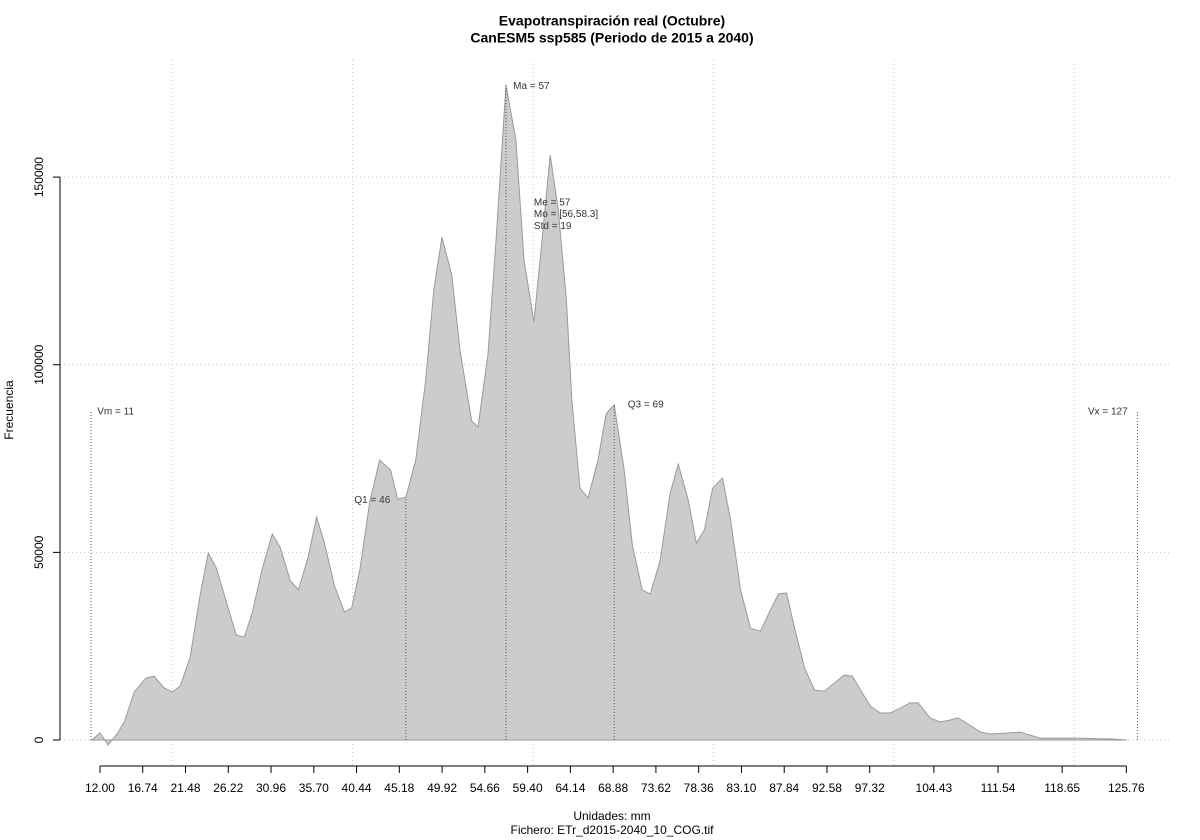  Describe the element at coordinates (39, 739) in the screenshot. I see `y-tick-label: 0` at that location.